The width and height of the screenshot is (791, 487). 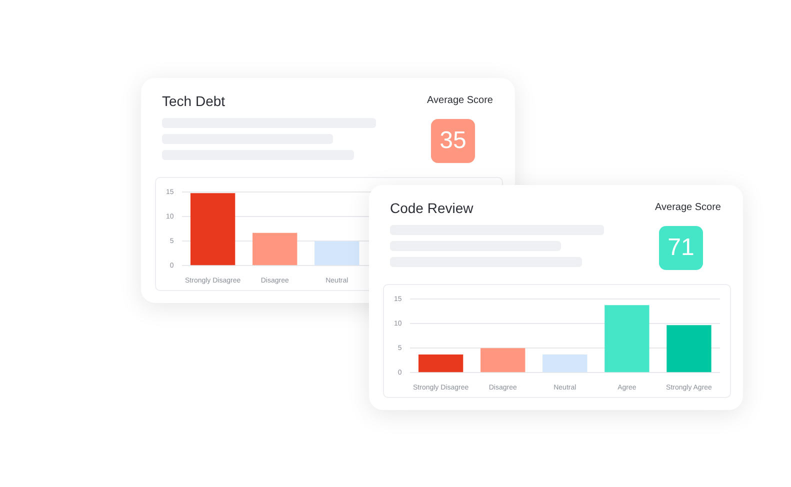 I want to click on chart-title: Tech Debt, so click(x=194, y=101).